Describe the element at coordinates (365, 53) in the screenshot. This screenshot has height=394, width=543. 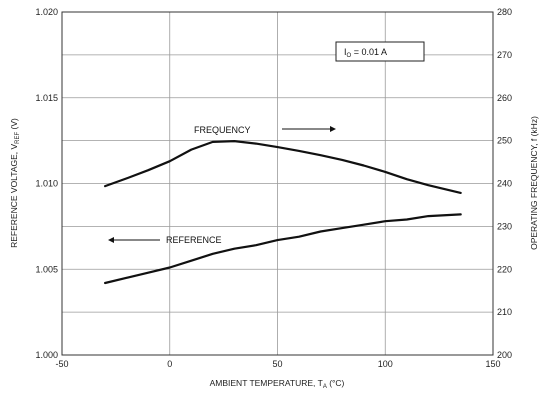
I see `condition-label: IO = 0.01 A` at that location.